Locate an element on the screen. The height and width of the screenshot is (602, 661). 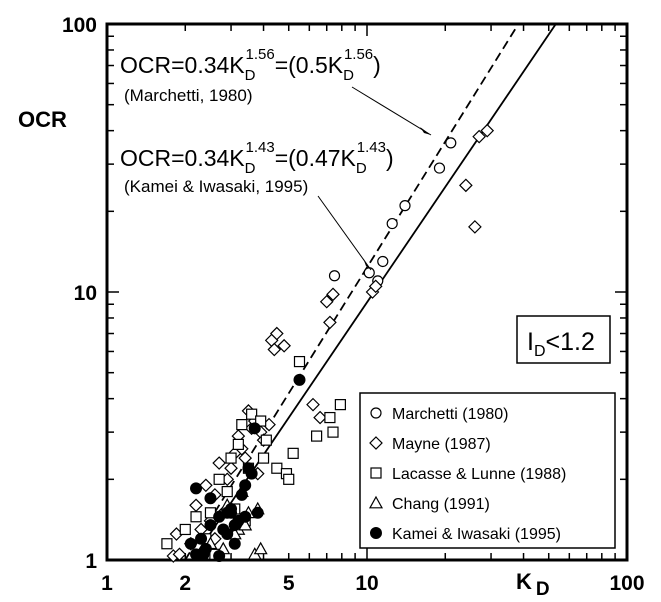
legend-box is located at coordinates (487, 470).